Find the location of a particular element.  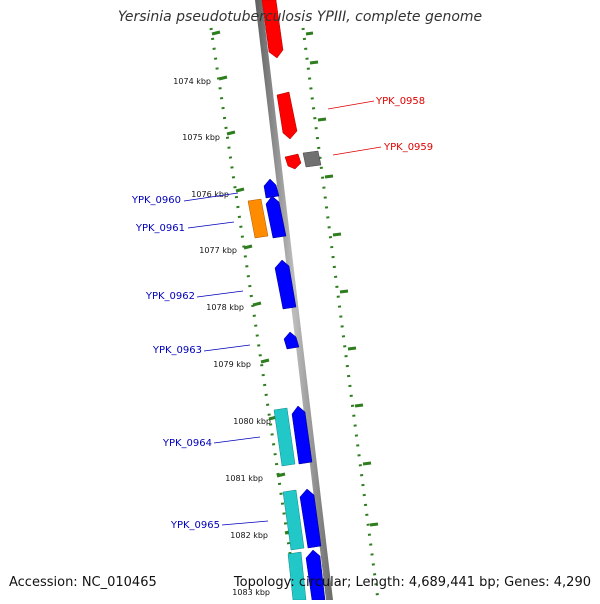

gene-feature-ypk0959 is located at coordinates (312, 159).